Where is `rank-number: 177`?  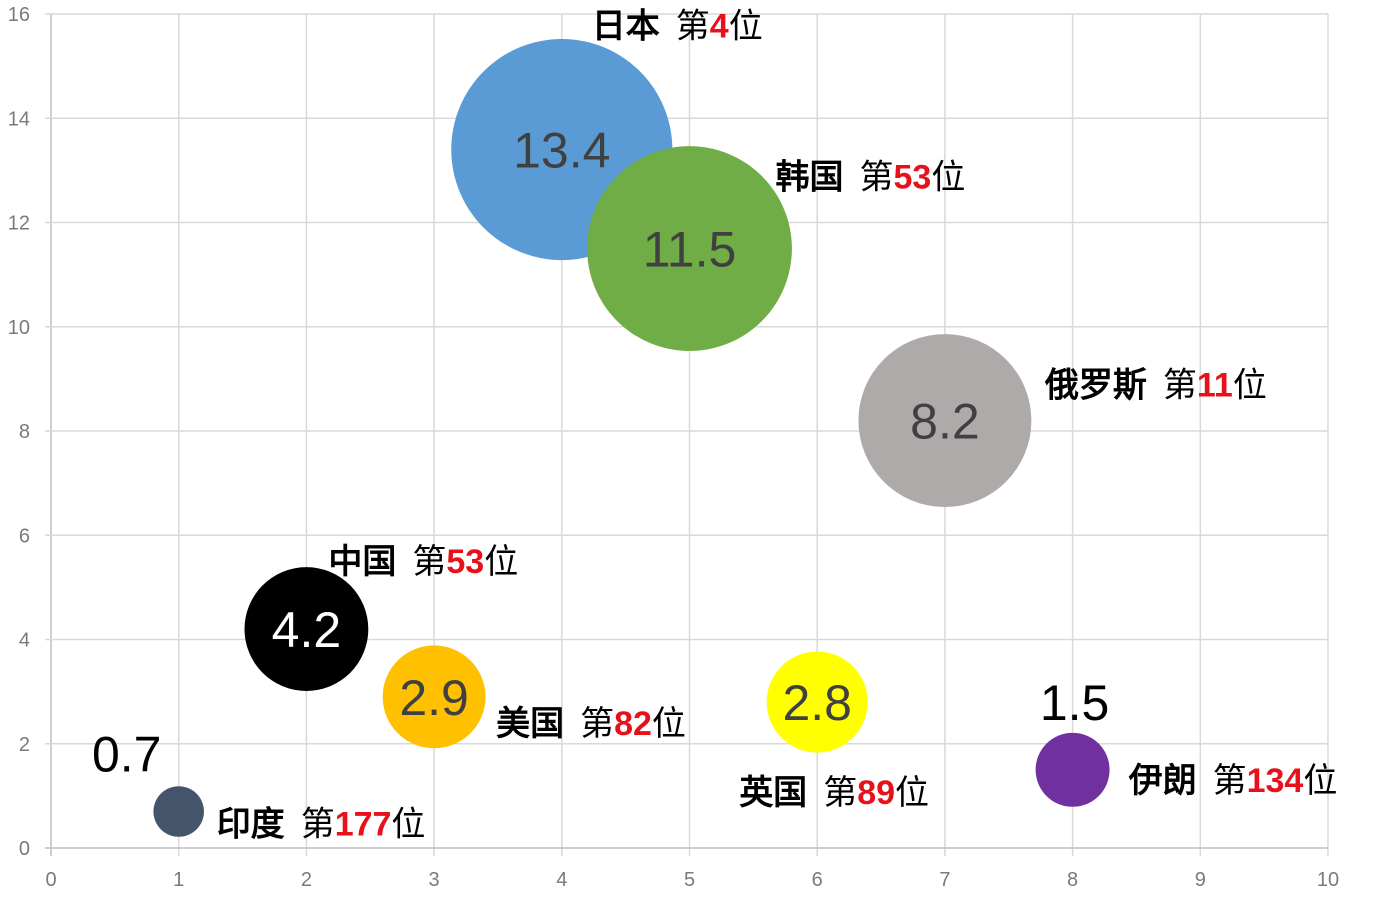 rank-number: 177 is located at coordinates (363, 825).